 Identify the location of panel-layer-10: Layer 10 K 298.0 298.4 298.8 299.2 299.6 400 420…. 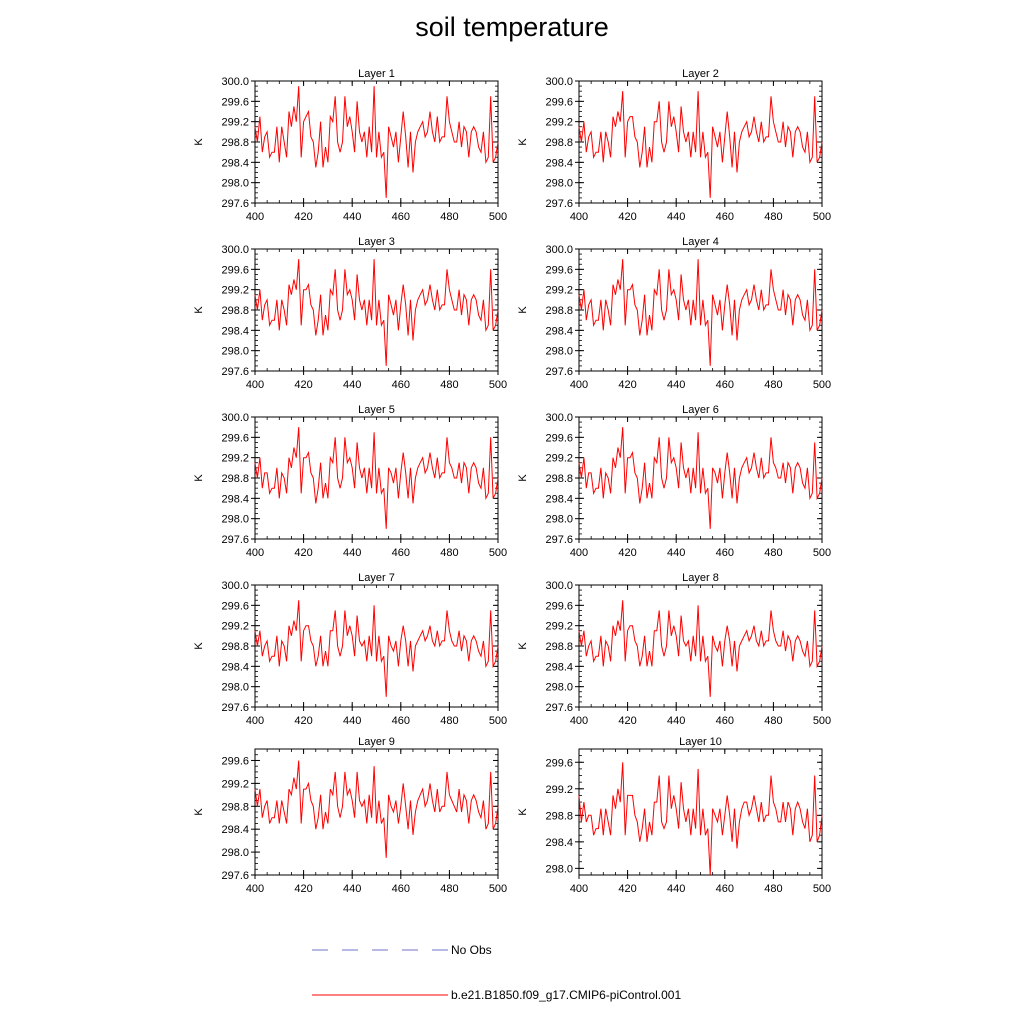
(674, 815).